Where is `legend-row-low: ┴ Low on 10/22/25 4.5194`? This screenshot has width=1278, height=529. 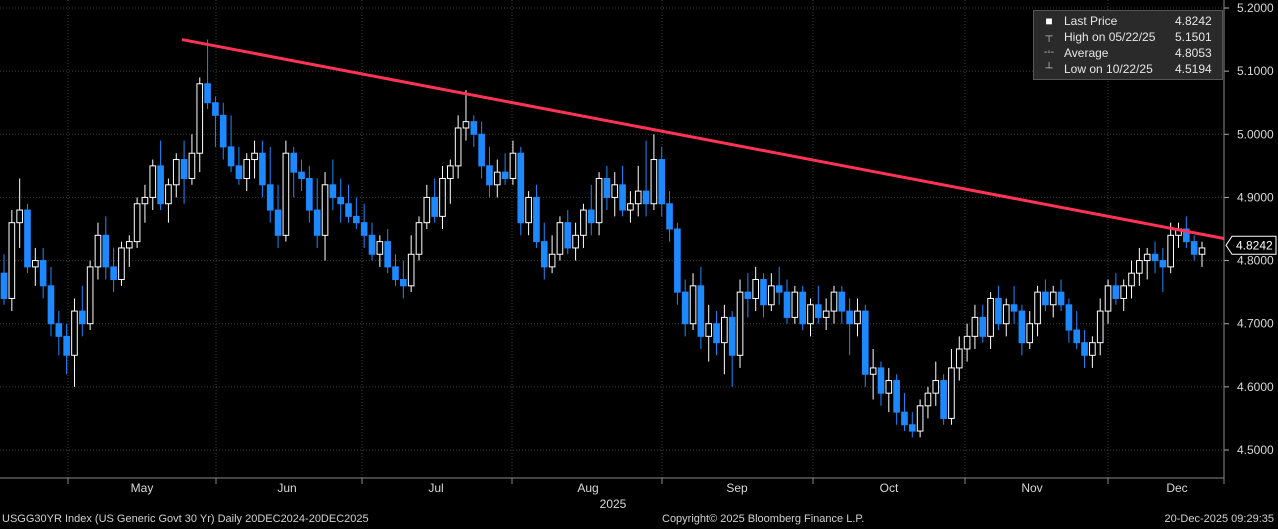
legend-row-low: ┴ Low on 10/22/25 4.5194 is located at coordinates (1128, 69).